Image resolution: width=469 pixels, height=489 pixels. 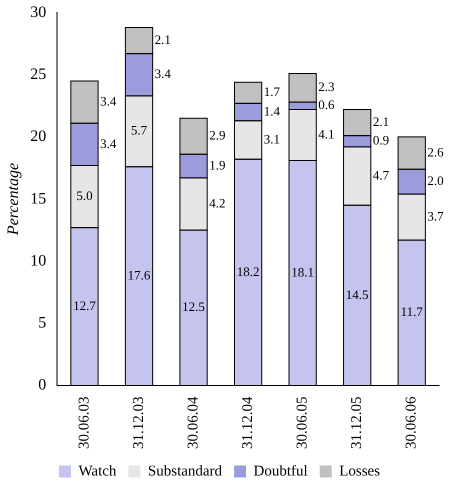 I want to click on x-tick-label: 31.12.05, so click(x=357, y=422).